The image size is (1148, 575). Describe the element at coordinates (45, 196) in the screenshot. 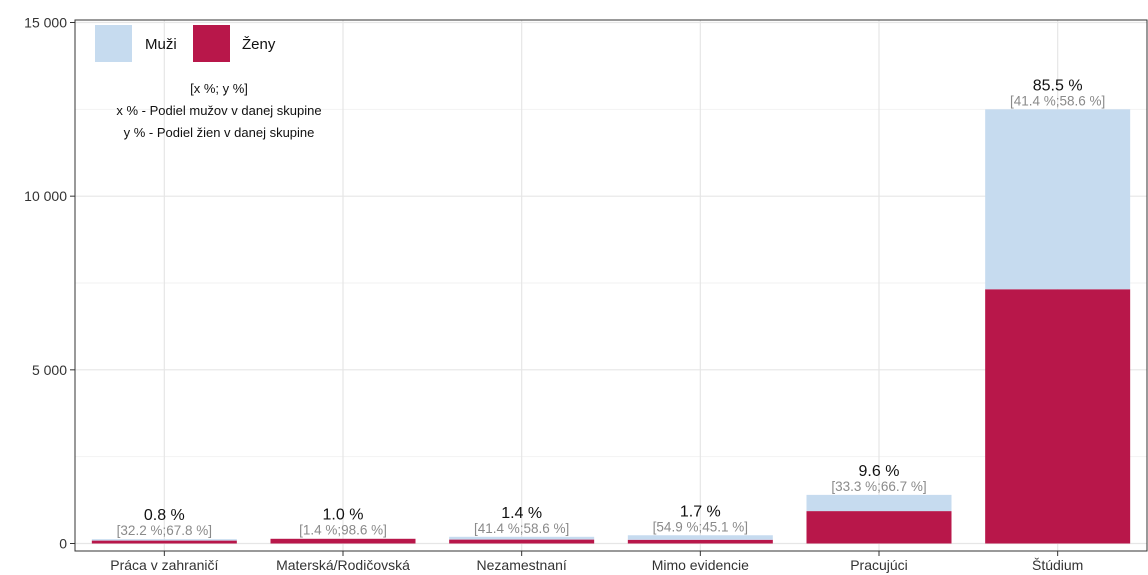

I see `y-tick-label: 10 000` at that location.